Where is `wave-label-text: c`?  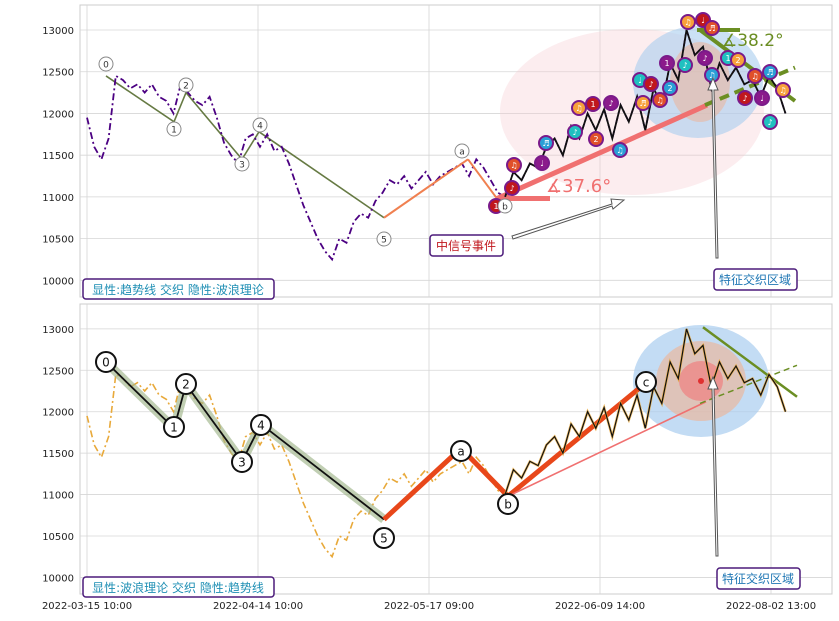
wave-label-text: c is located at coordinates (646, 383).